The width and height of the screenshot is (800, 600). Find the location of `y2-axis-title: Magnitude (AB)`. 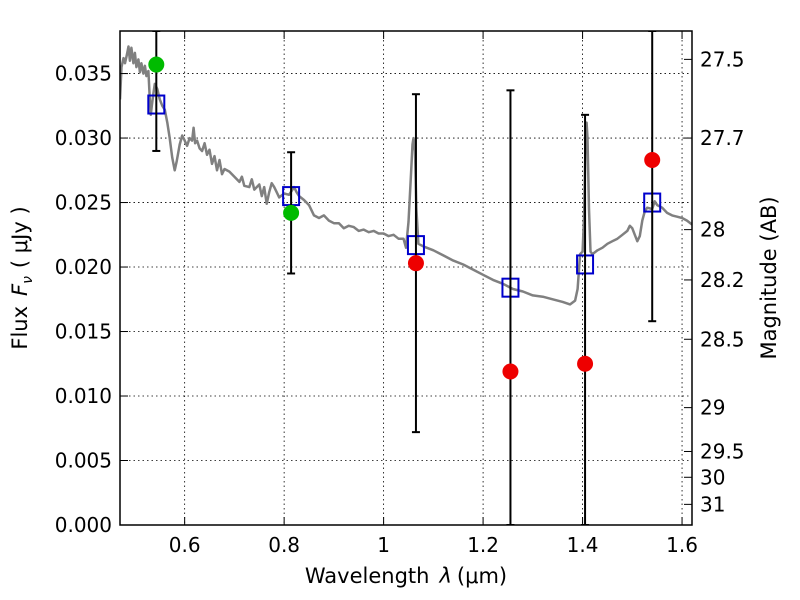

y2-axis-title: Magnitude (AB) is located at coordinates (769, 277).